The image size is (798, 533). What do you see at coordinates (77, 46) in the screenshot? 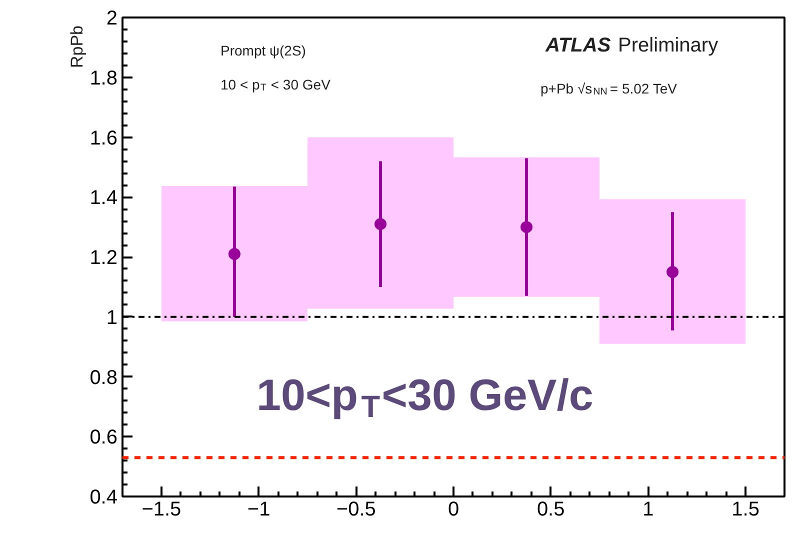
I see `y-axis-title: RpPb` at bounding box center [77, 46].